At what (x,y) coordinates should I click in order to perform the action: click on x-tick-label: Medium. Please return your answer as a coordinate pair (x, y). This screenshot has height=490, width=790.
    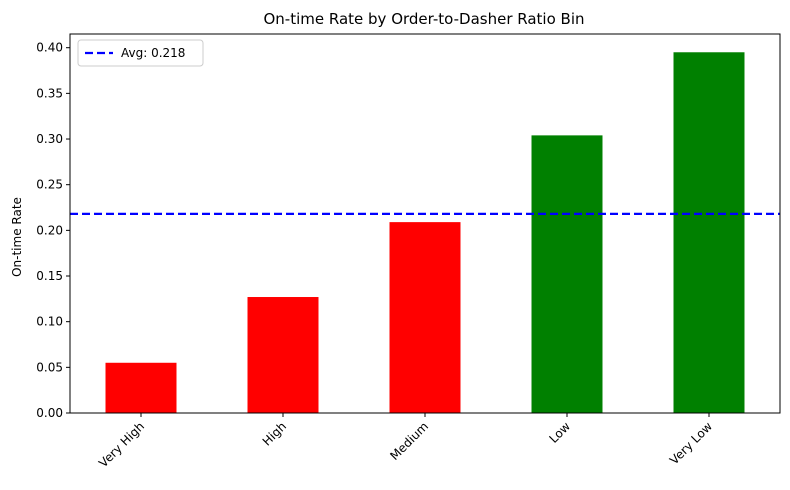
    Looking at the image, I should click on (409, 441).